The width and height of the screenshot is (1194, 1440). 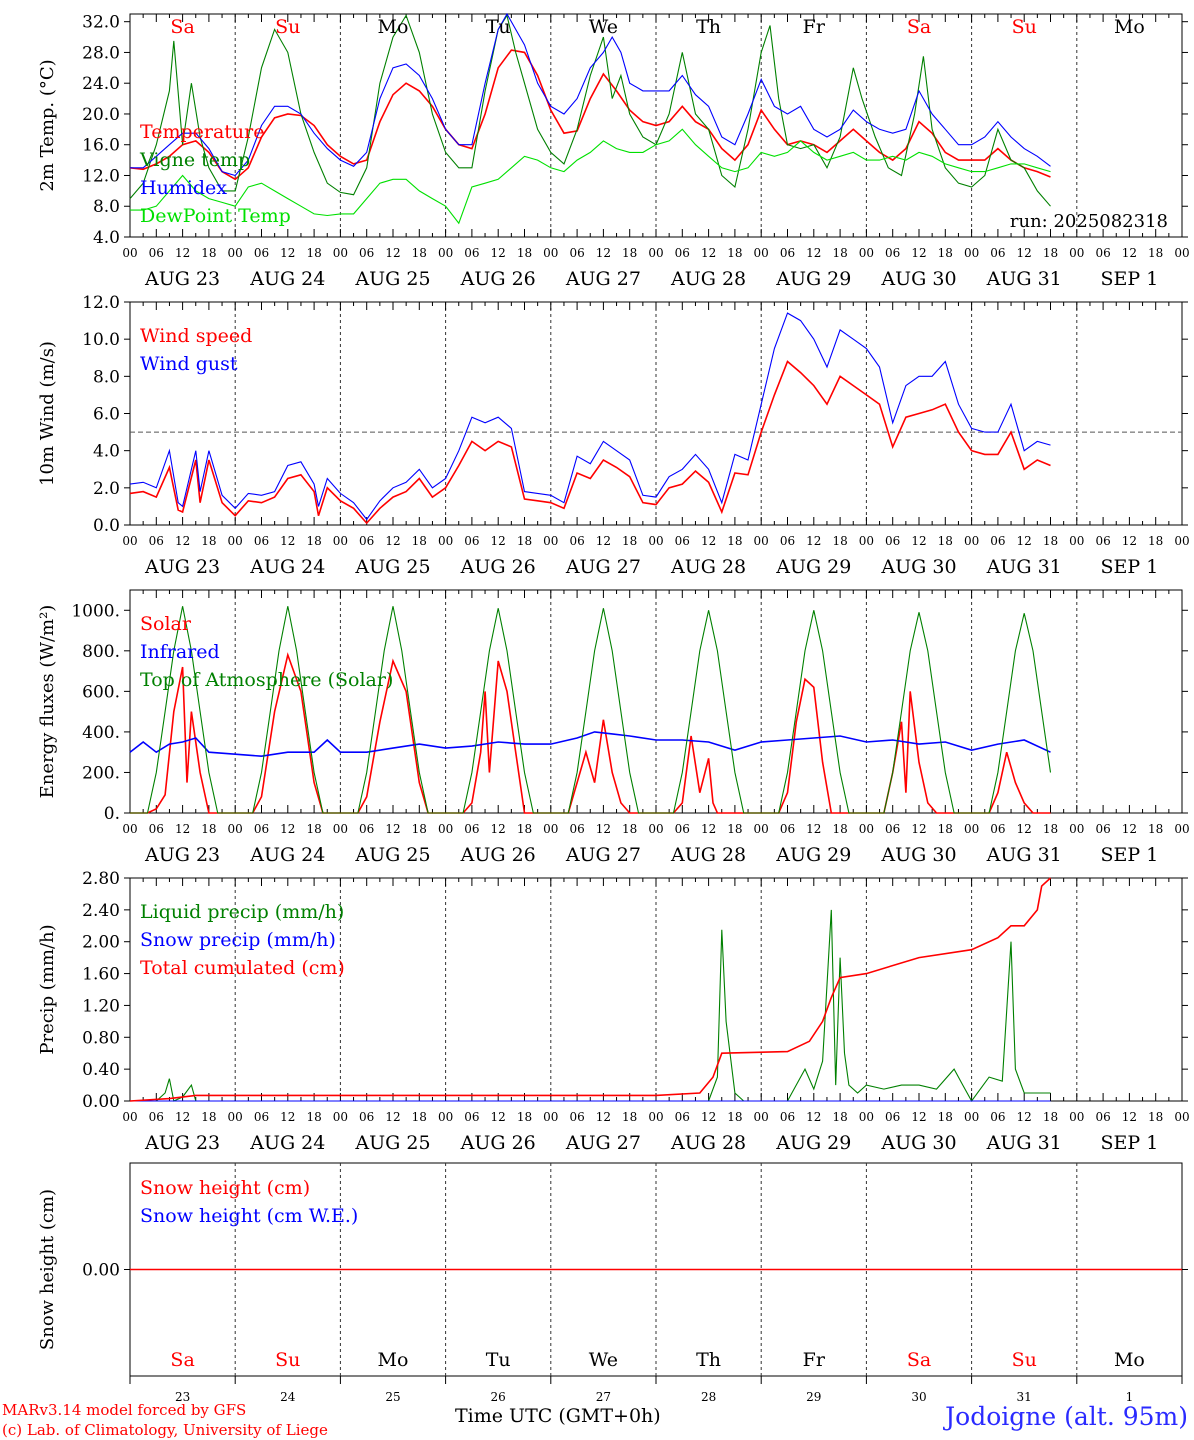 What do you see at coordinates (101, 303) in the screenshot?
I see `y-tick-label: 12.0` at bounding box center [101, 303].